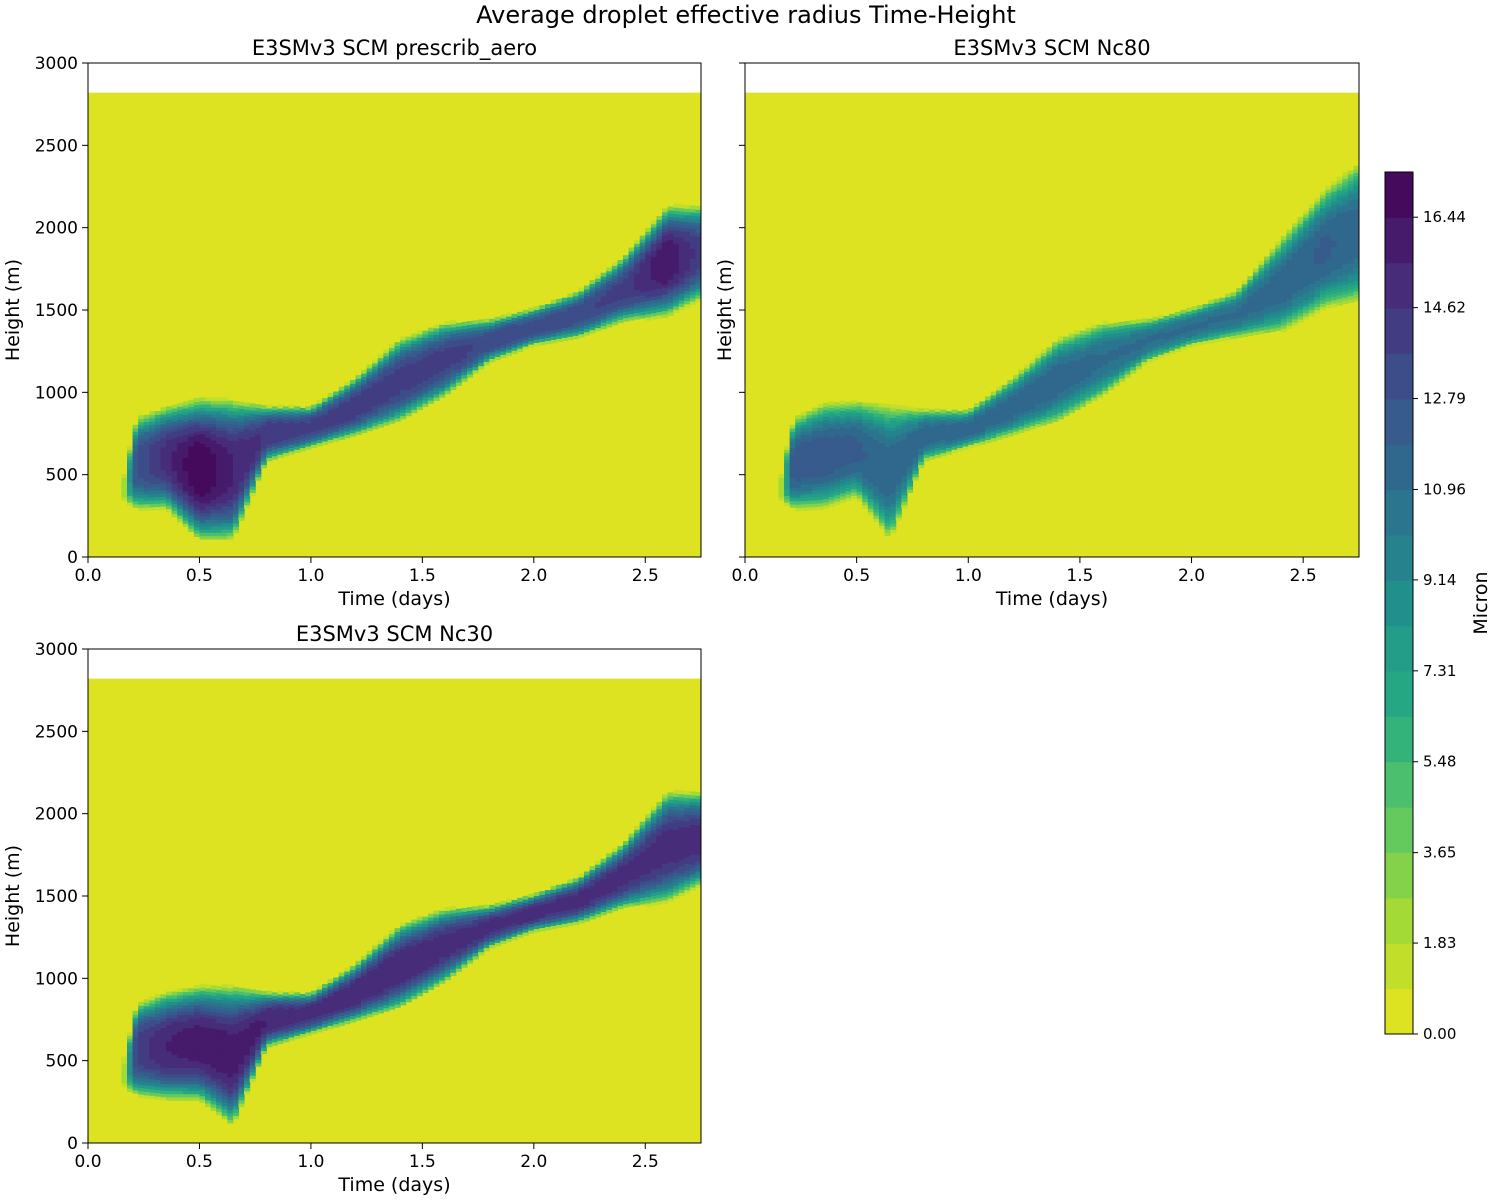 This screenshot has width=1500, height=1200. Describe the element at coordinates (1439, 1034) in the screenshot. I see `colorbar-tick-label: 0.00` at that location.